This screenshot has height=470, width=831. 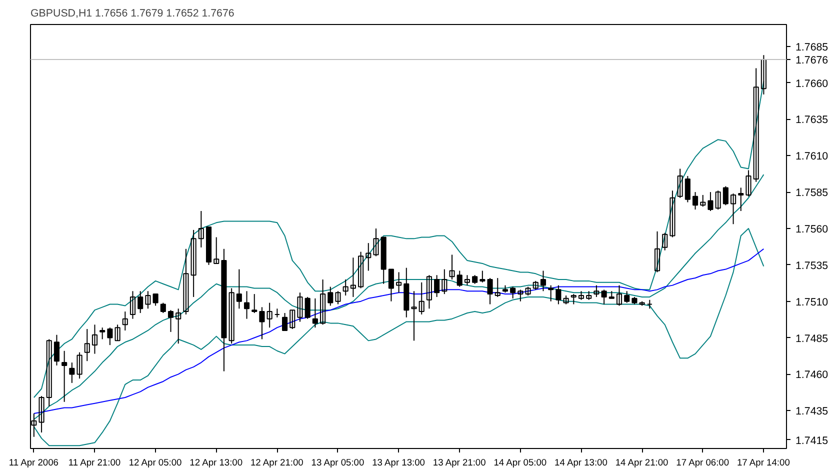 What do you see at coordinates (812, 60) in the screenshot?
I see `ref-line-label: 1.7676` at bounding box center [812, 60].